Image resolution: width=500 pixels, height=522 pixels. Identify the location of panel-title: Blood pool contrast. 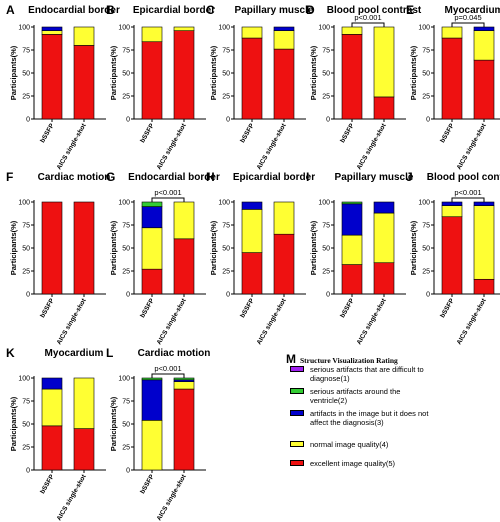
(463, 177).